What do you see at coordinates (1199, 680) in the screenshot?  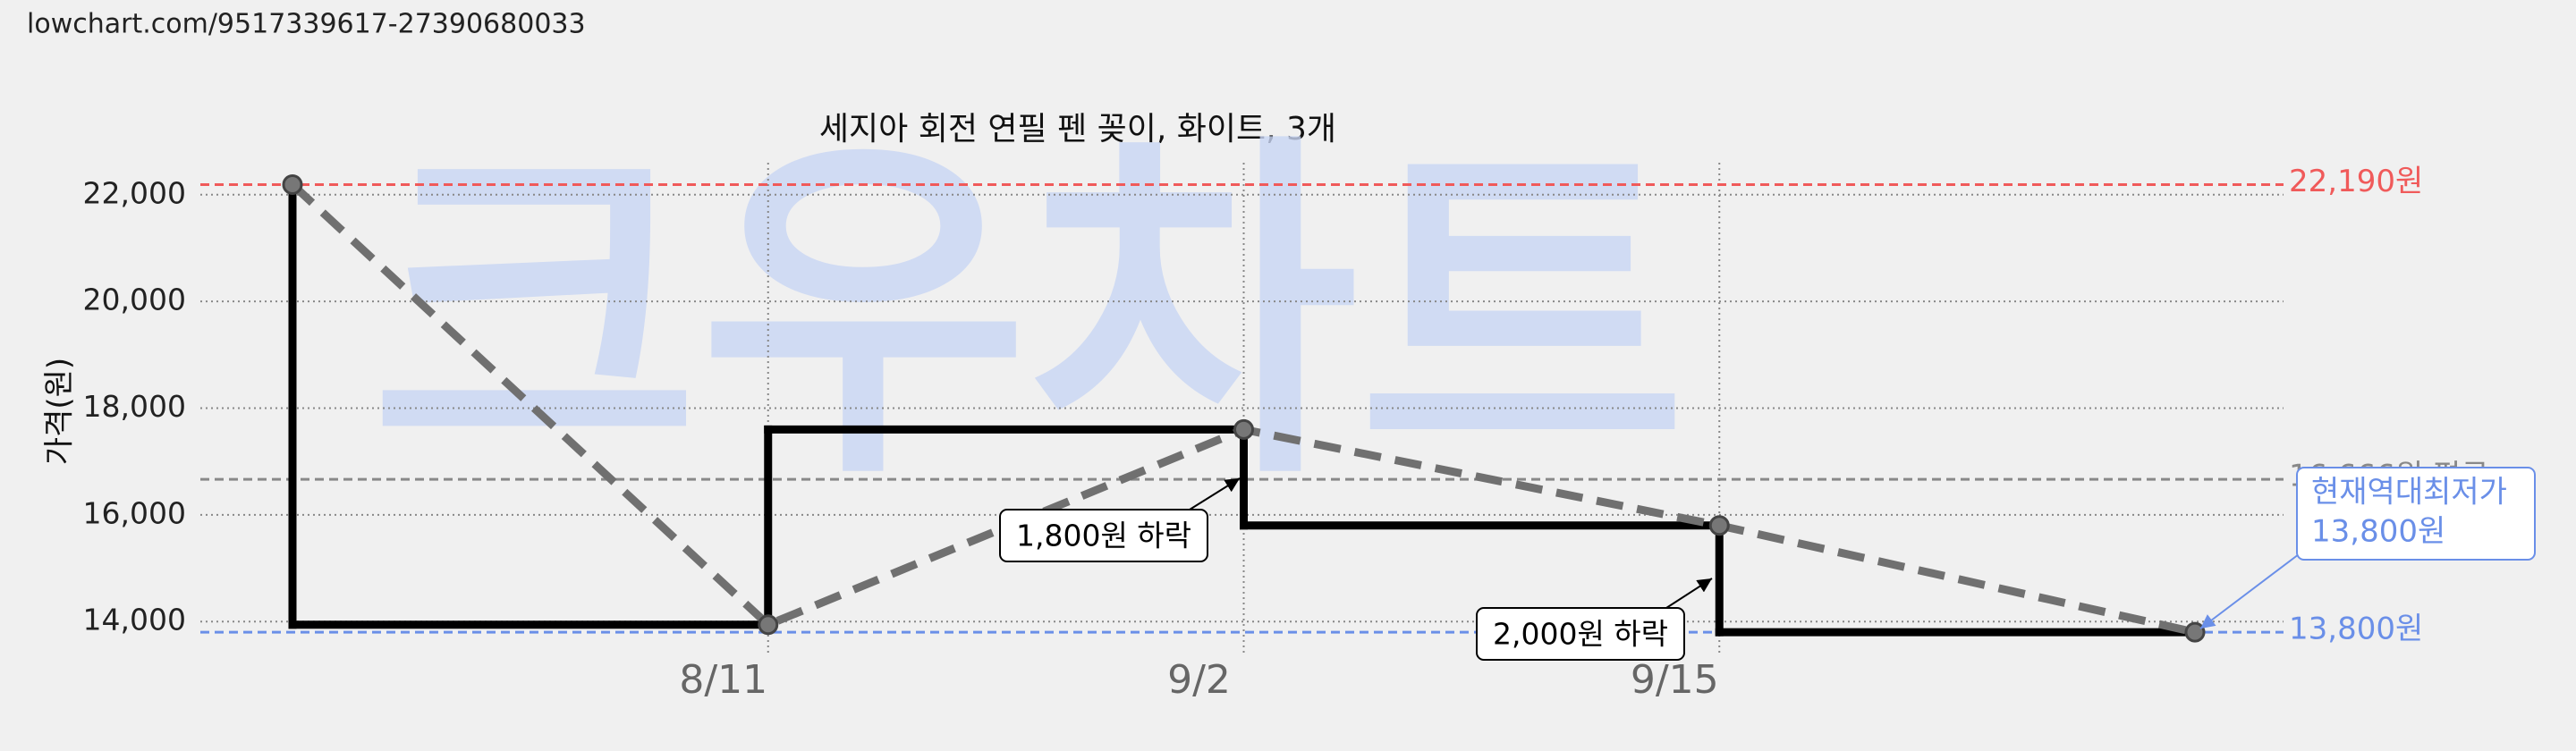 I see `x-tick-label: 9/2` at bounding box center [1199, 680].